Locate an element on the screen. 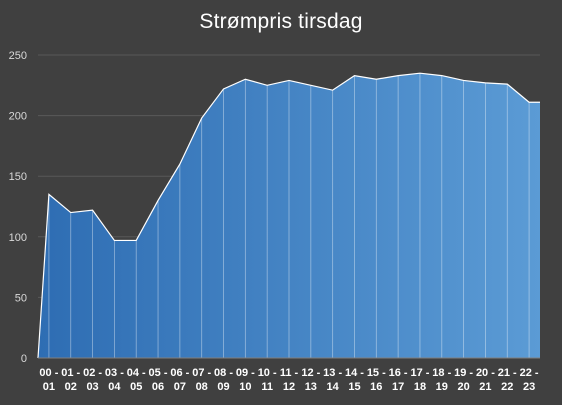 The height and width of the screenshot is (405, 562). x-tick-label: 19 -20 is located at coordinates (463, 380).